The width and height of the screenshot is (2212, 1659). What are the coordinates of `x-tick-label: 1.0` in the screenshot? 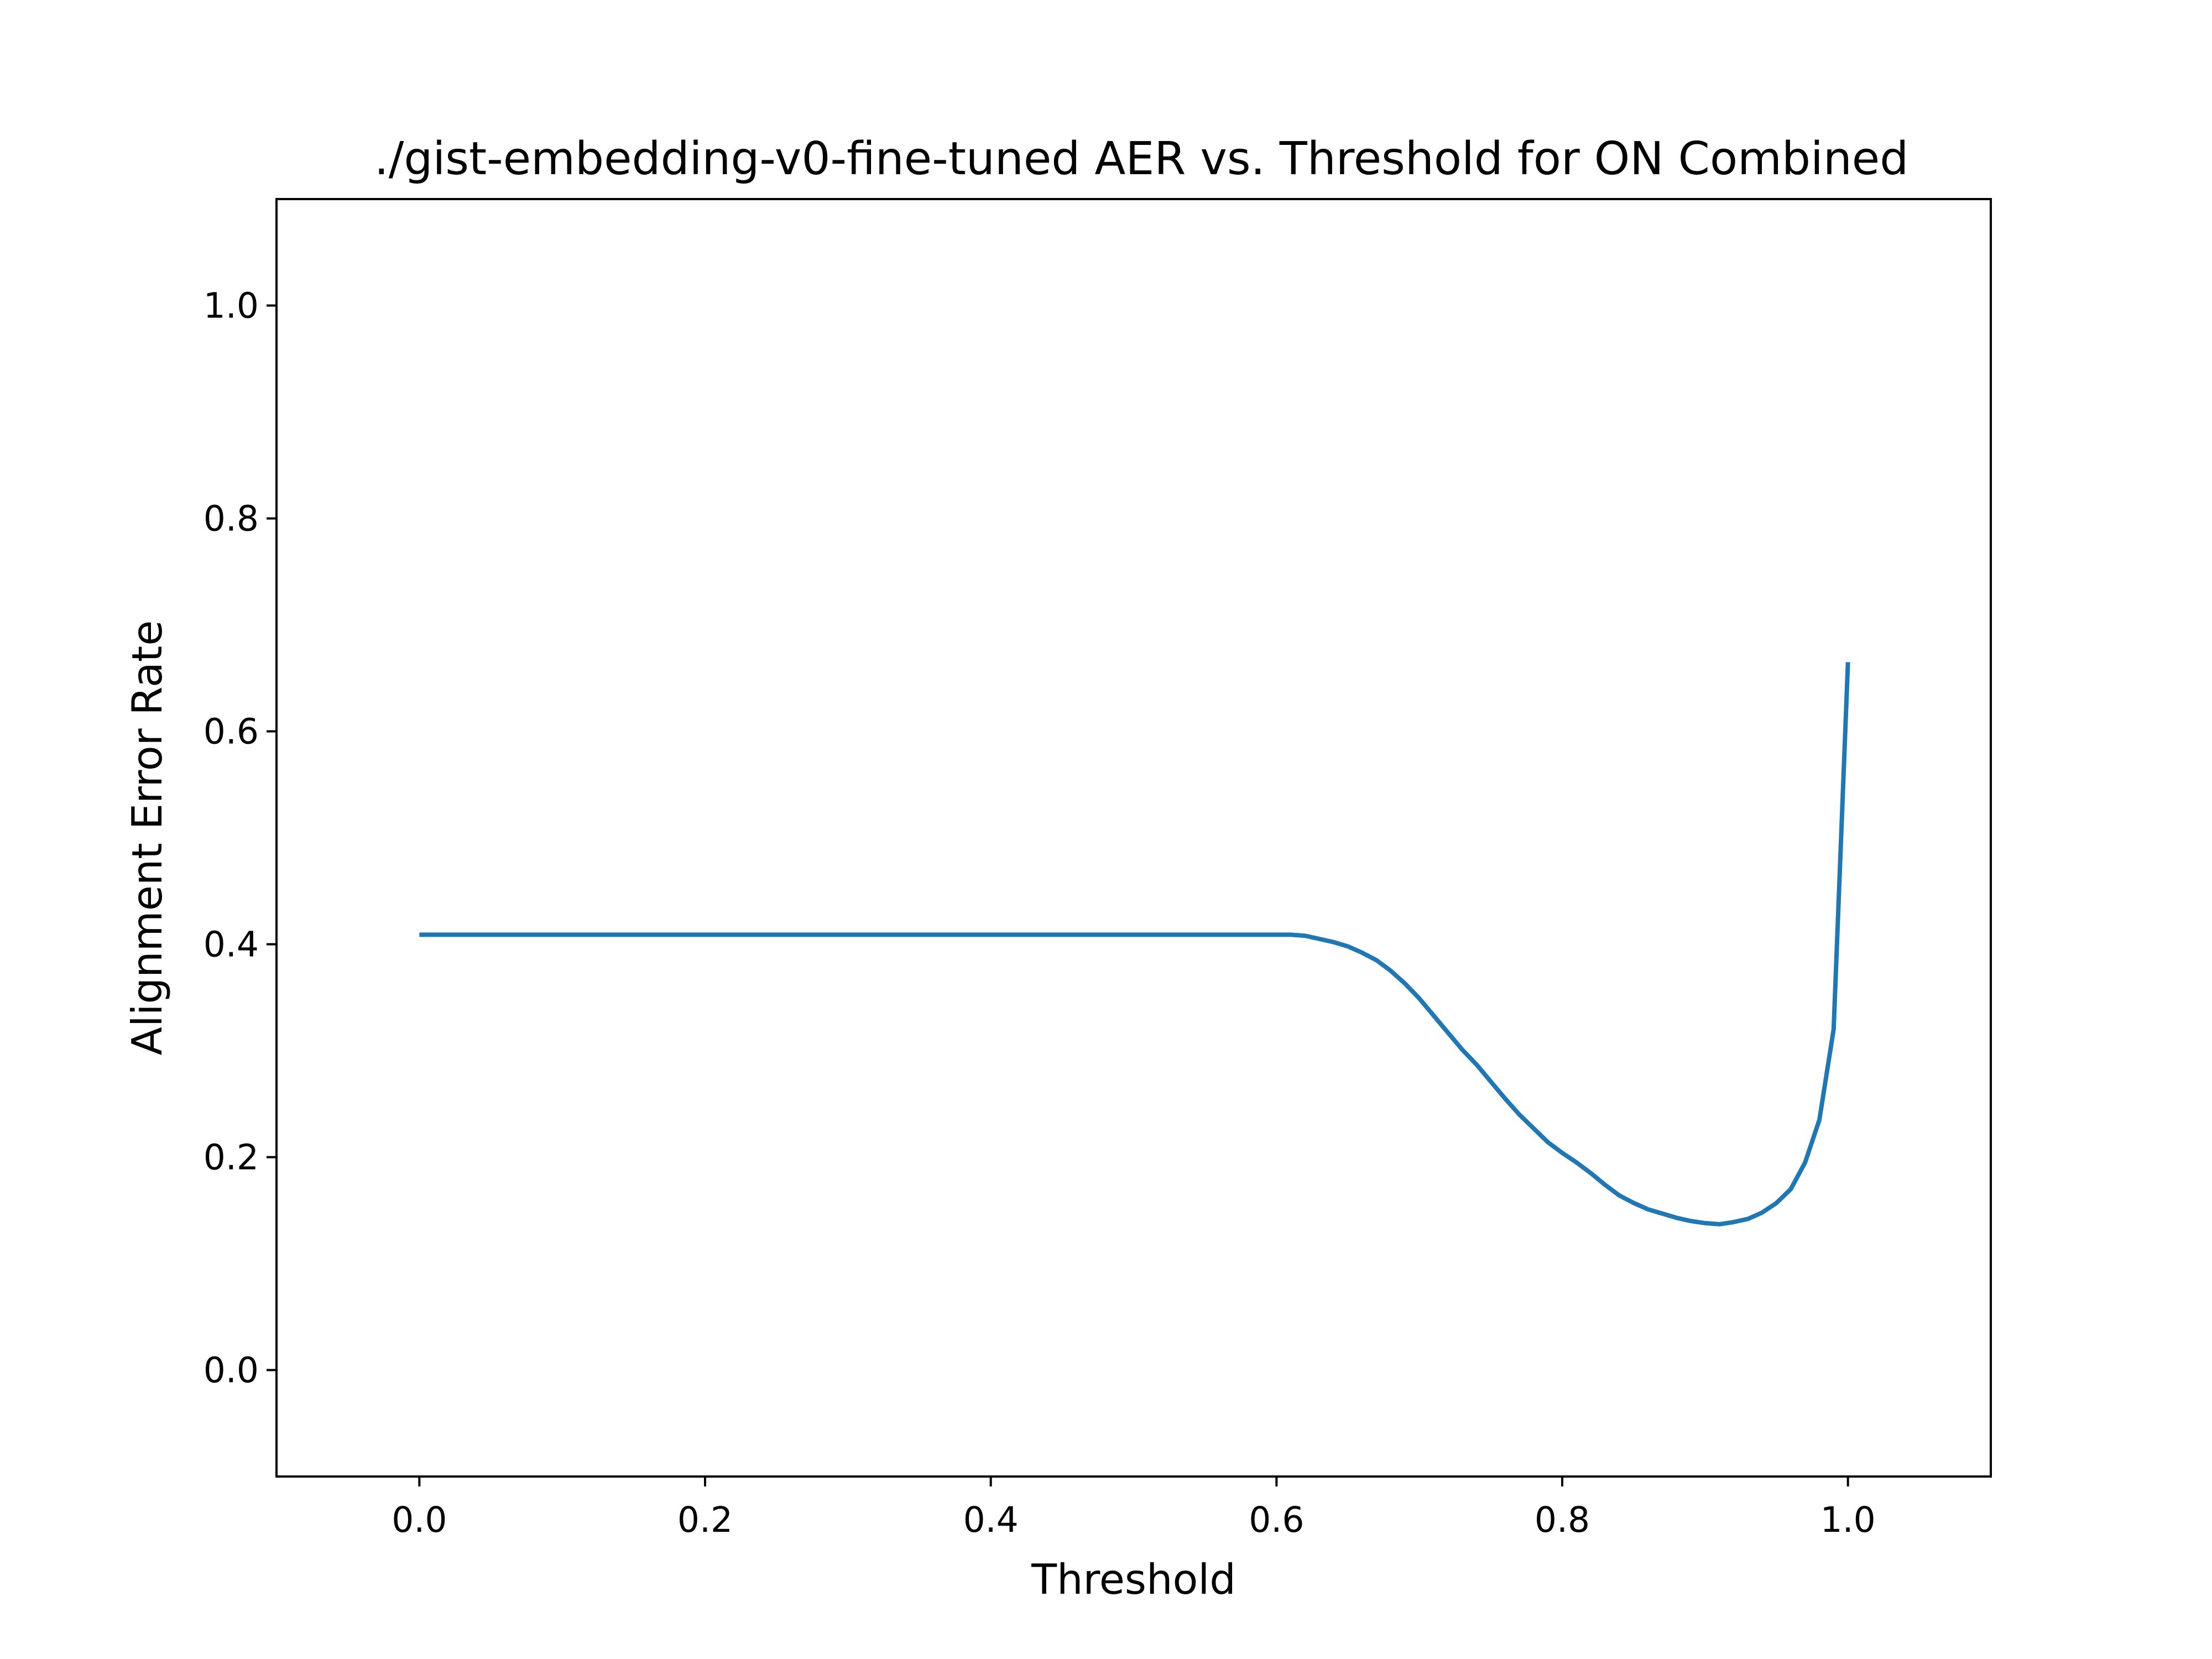 It's located at (1848, 1520).